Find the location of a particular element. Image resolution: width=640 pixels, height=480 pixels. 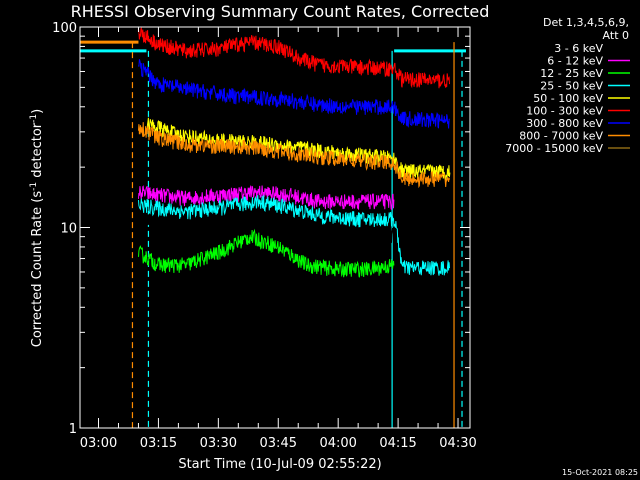

legend-header-2: Att 0 is located at coordinates (616, 35).